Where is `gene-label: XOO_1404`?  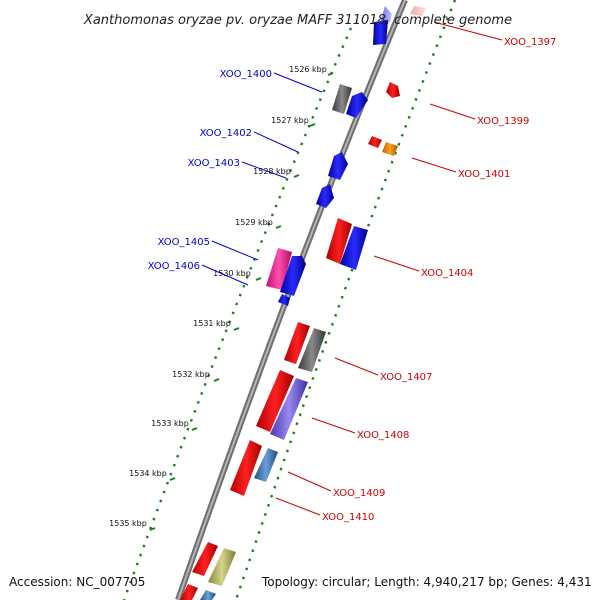 gene-label: XOO_1404 is located at coordinates (447, 273).